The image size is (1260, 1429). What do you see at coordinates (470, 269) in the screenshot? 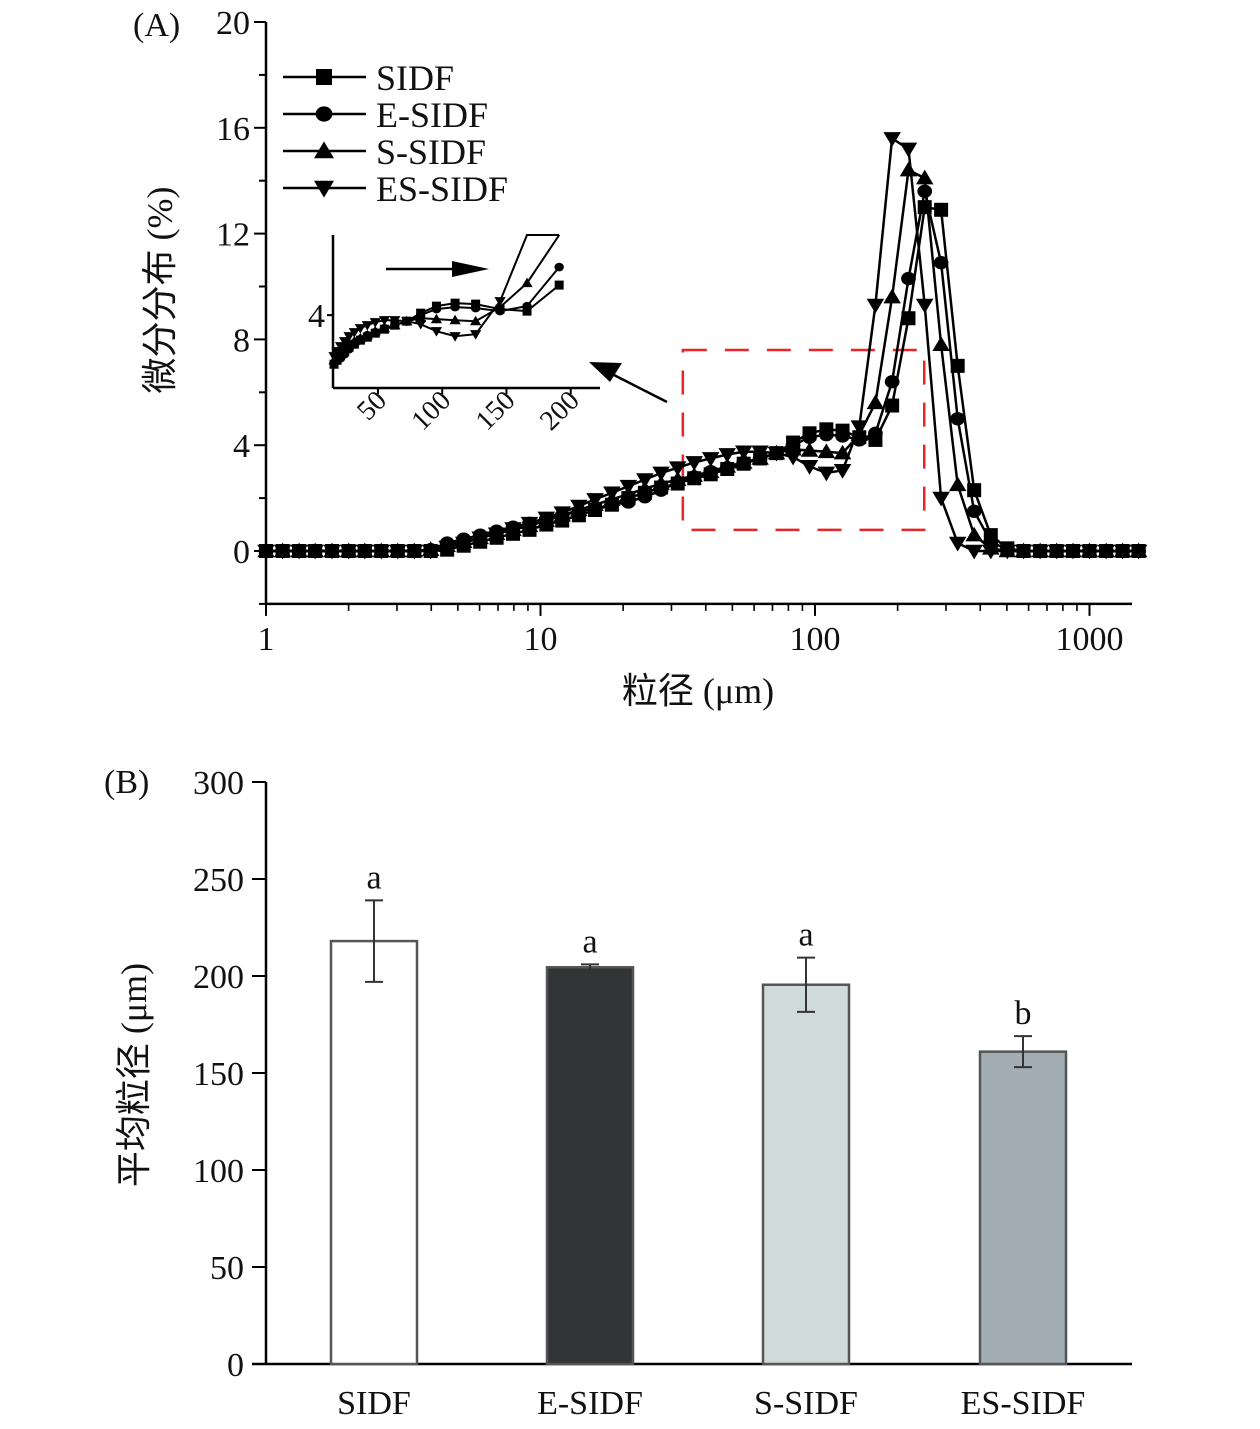
I see `inset-direction-arrow-head` at bounding box center [470, 269].